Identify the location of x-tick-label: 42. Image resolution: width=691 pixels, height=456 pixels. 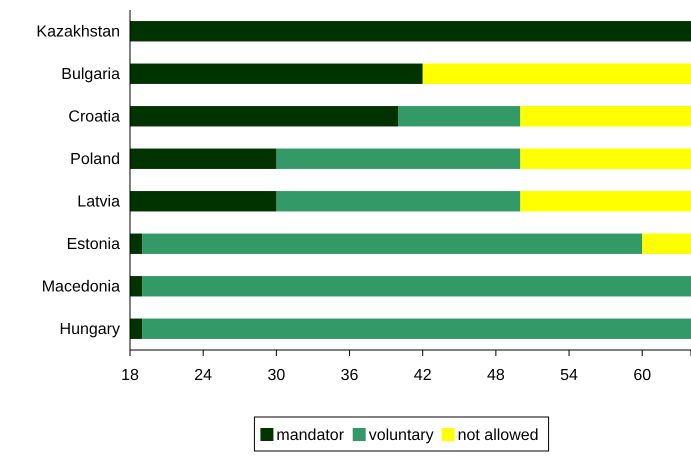
(423, 375).